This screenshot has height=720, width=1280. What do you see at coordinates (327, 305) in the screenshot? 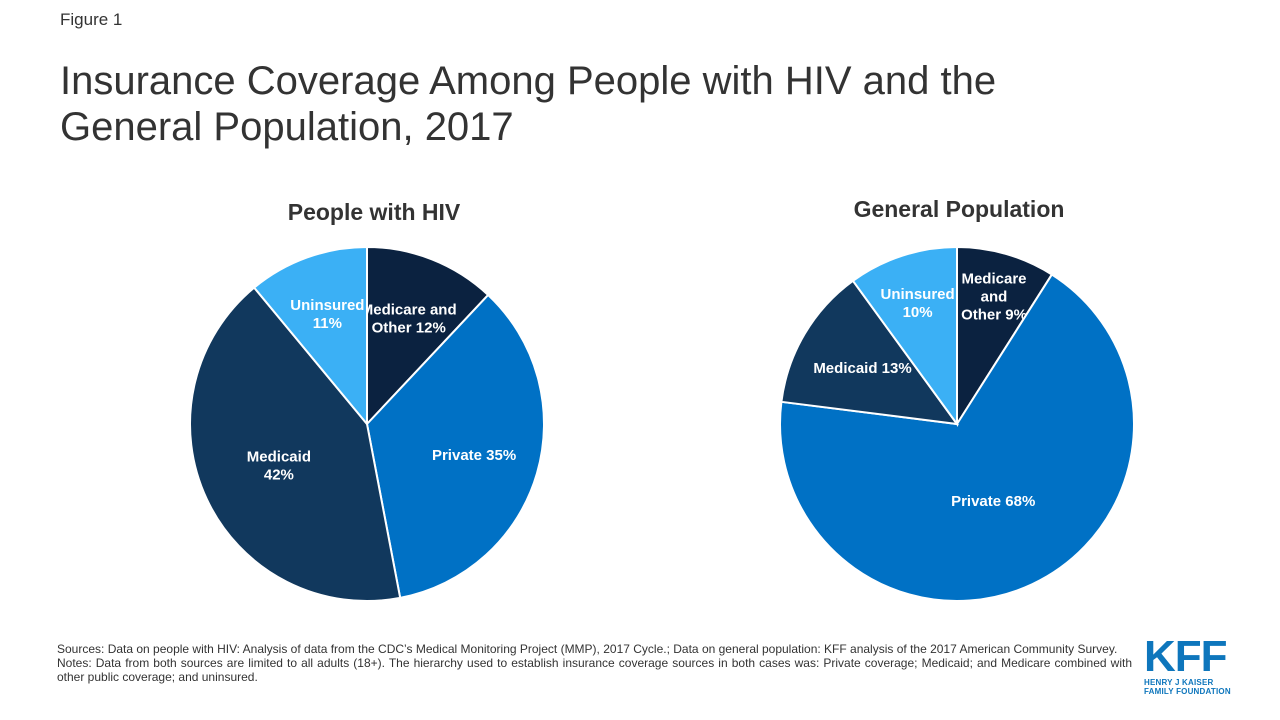
I see `pie-label-line: Uninsured` at bounding box center [327, 305].